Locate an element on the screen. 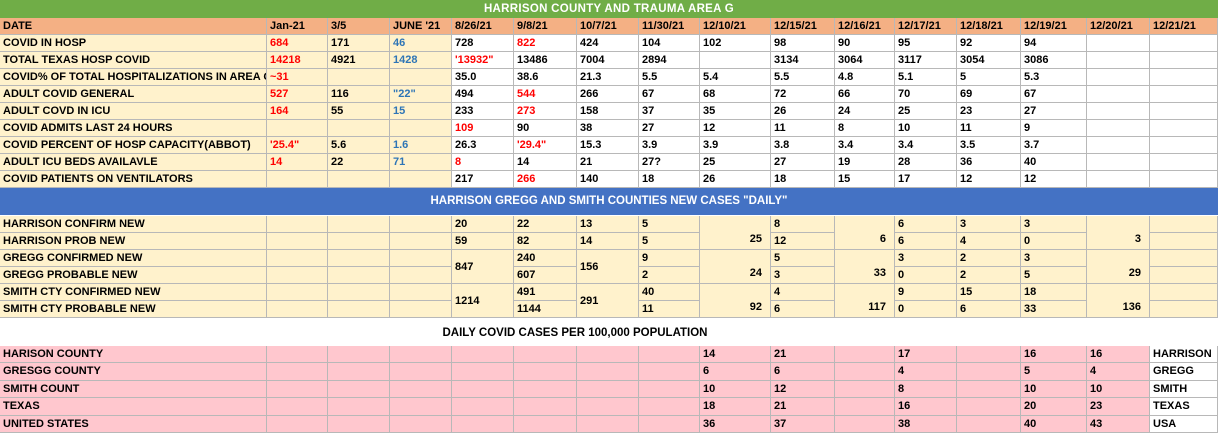 The height and width of the screenshot is (439, 1218). header-col: 12/17/21 is located at coordinates (926, 26).